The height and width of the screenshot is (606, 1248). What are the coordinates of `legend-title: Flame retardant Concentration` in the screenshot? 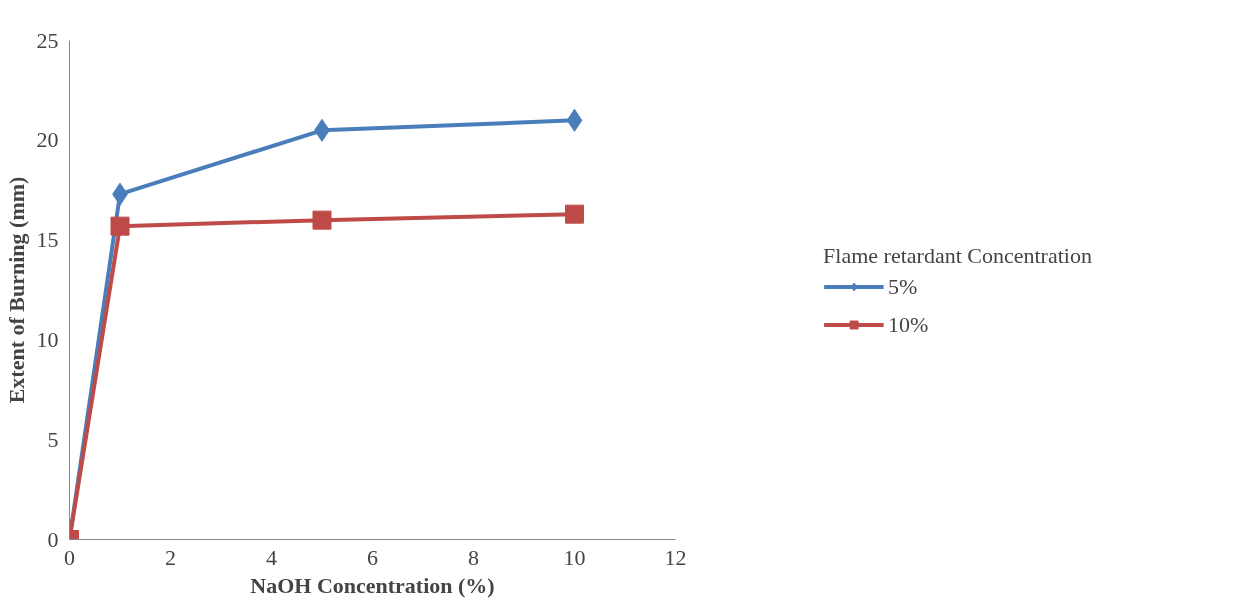 It's located at (957, 255).